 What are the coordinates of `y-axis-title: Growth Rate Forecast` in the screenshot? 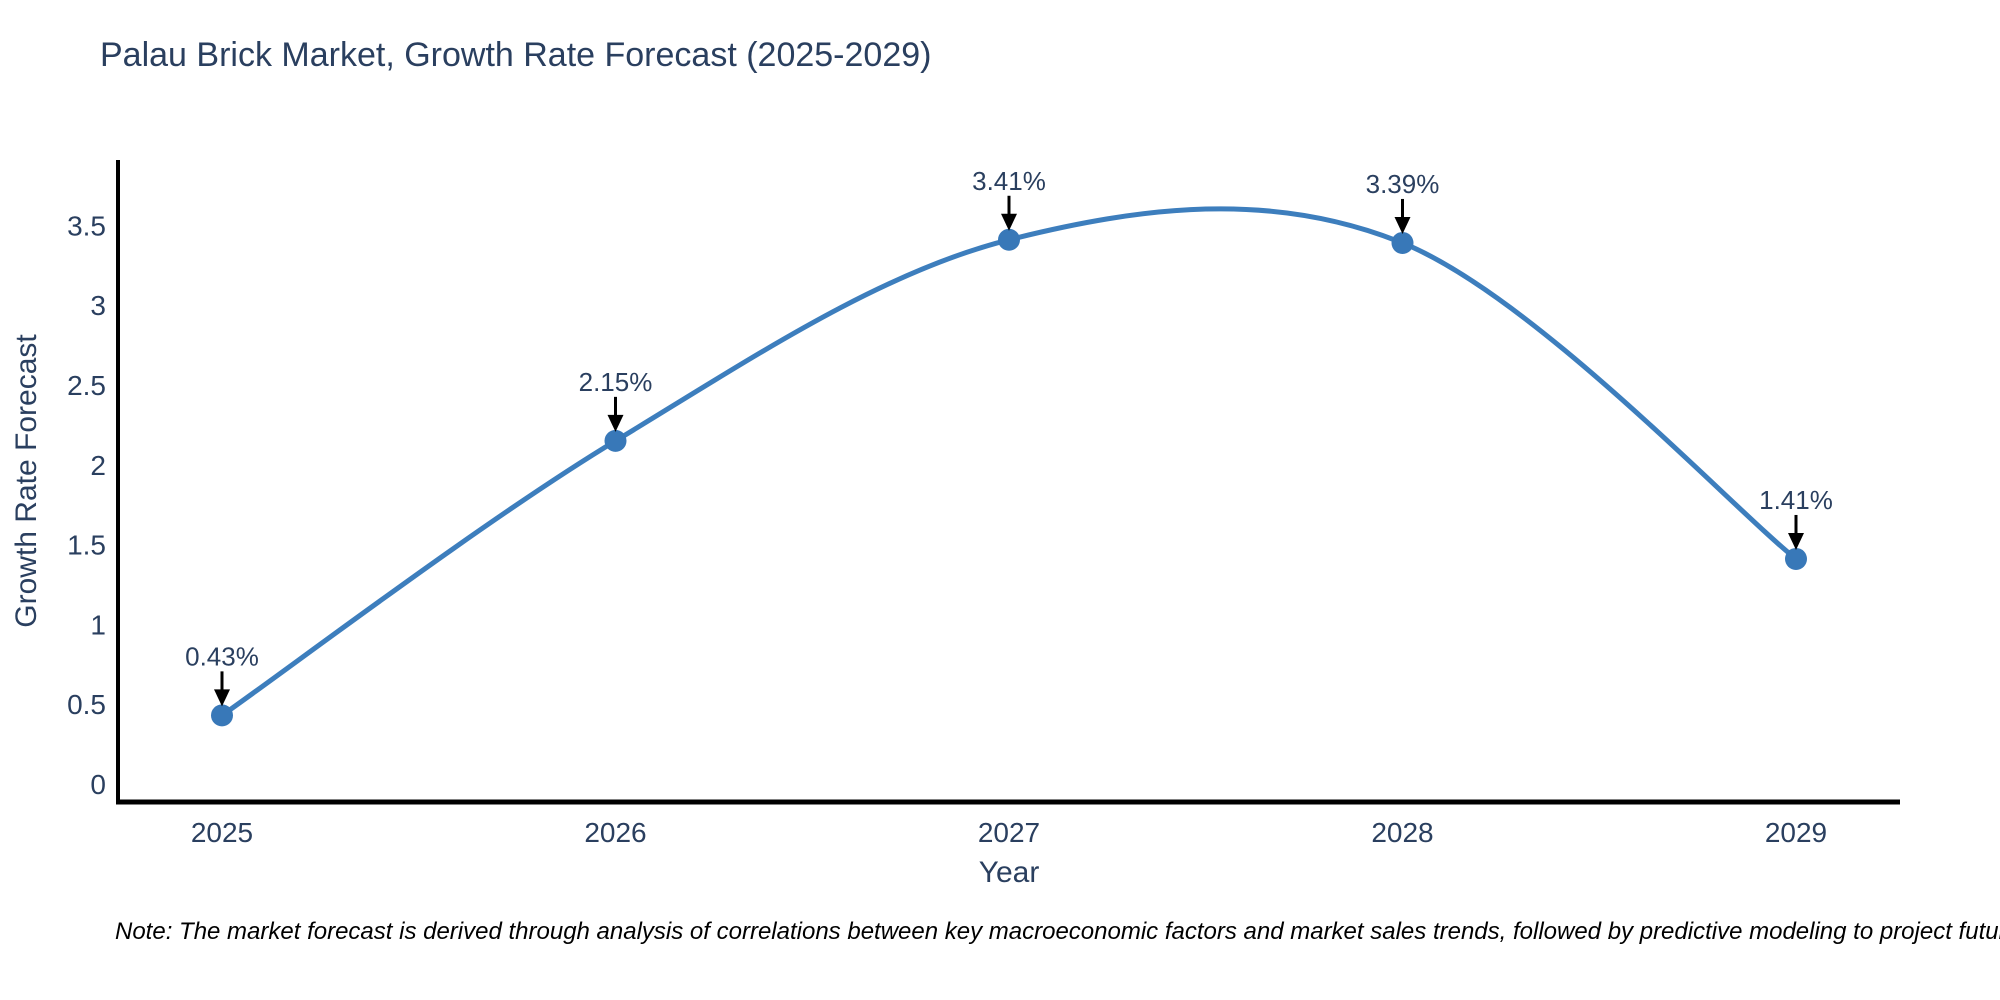 It's located at (26, 481).